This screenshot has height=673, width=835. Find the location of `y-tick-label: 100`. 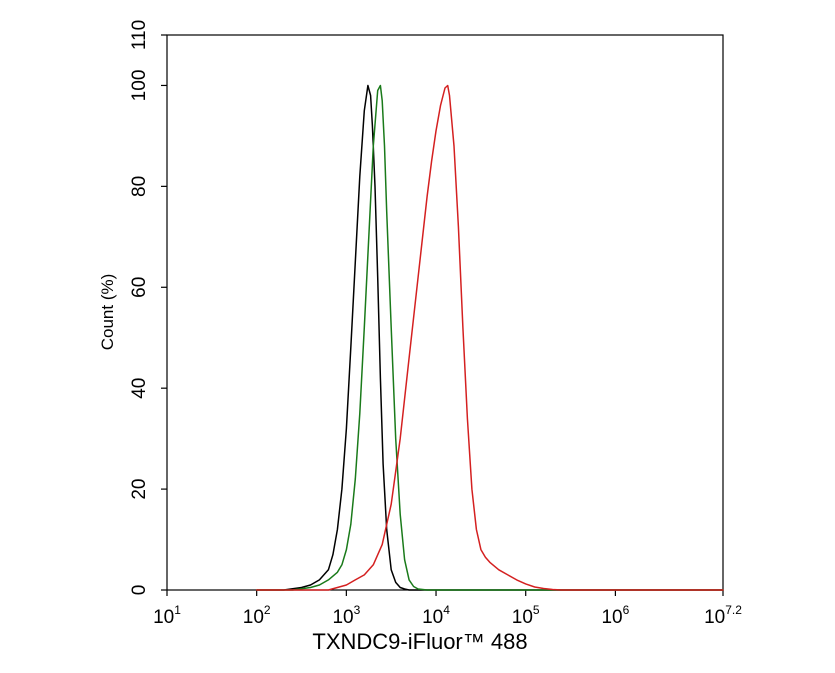

y-tick-label: 100 is located at coordinates (139, 86).